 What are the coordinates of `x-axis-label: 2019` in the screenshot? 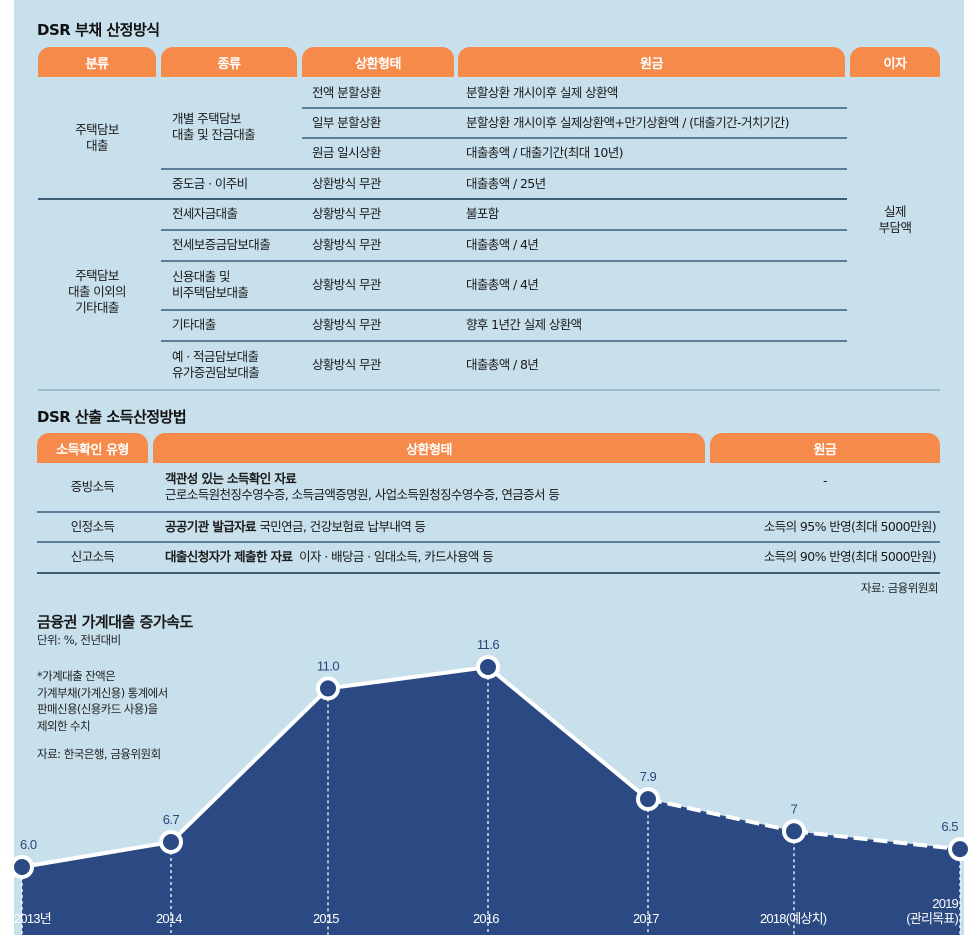 It's located at (945, 903).